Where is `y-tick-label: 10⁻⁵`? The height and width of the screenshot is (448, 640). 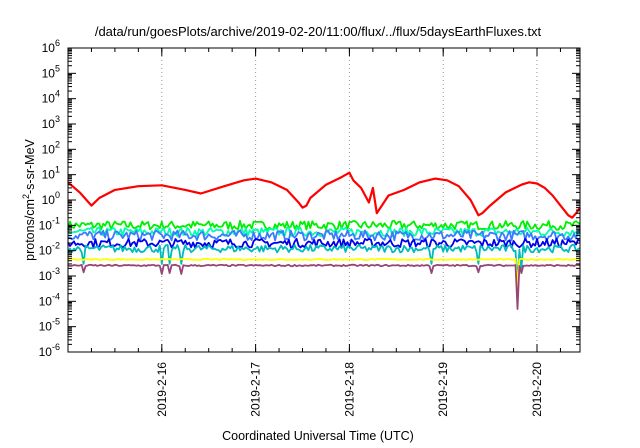
y-tick-label: 10⁻⁵ is located at coordinates (49, 325).